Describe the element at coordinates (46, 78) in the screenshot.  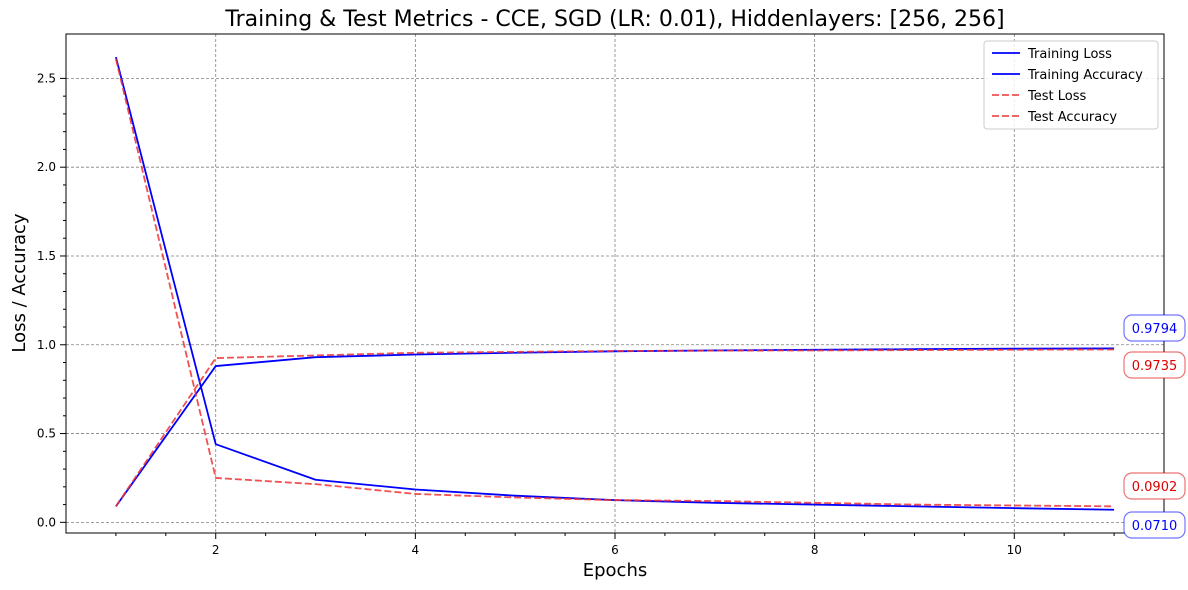
I see `y-tick-label: 2.5` at that location.